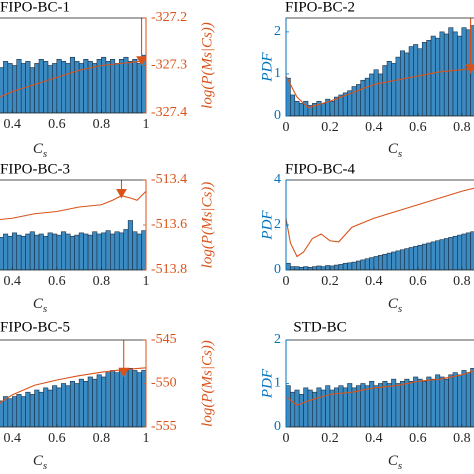  Describe the element at coordinates (380, 388) in the screenshot. I see `line` at that location.